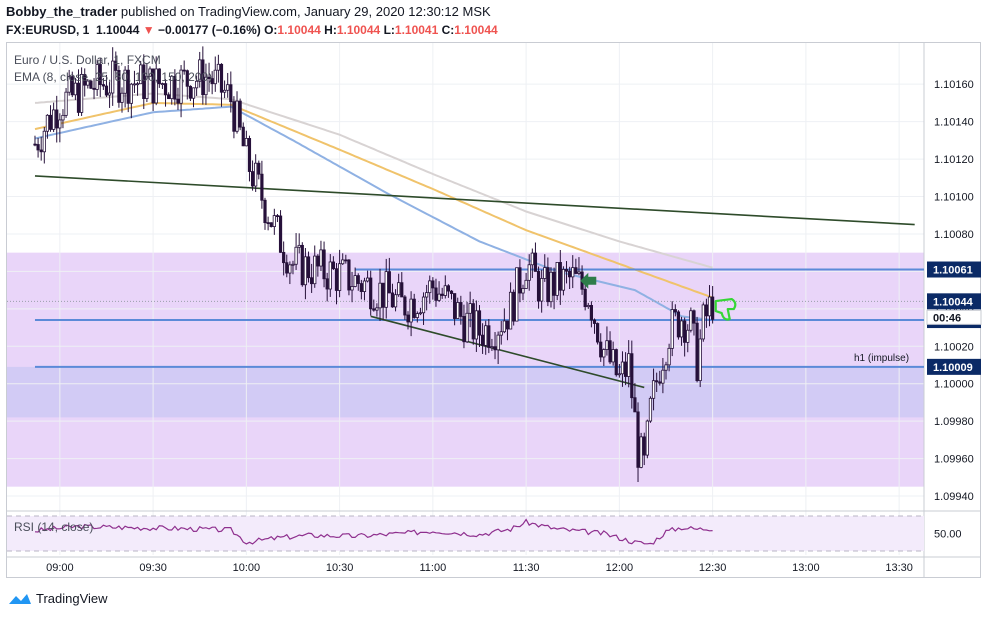 This screenshot has height=618, width=988. I want to click on author-name: Bobby_the_trader, so click(62, 11).